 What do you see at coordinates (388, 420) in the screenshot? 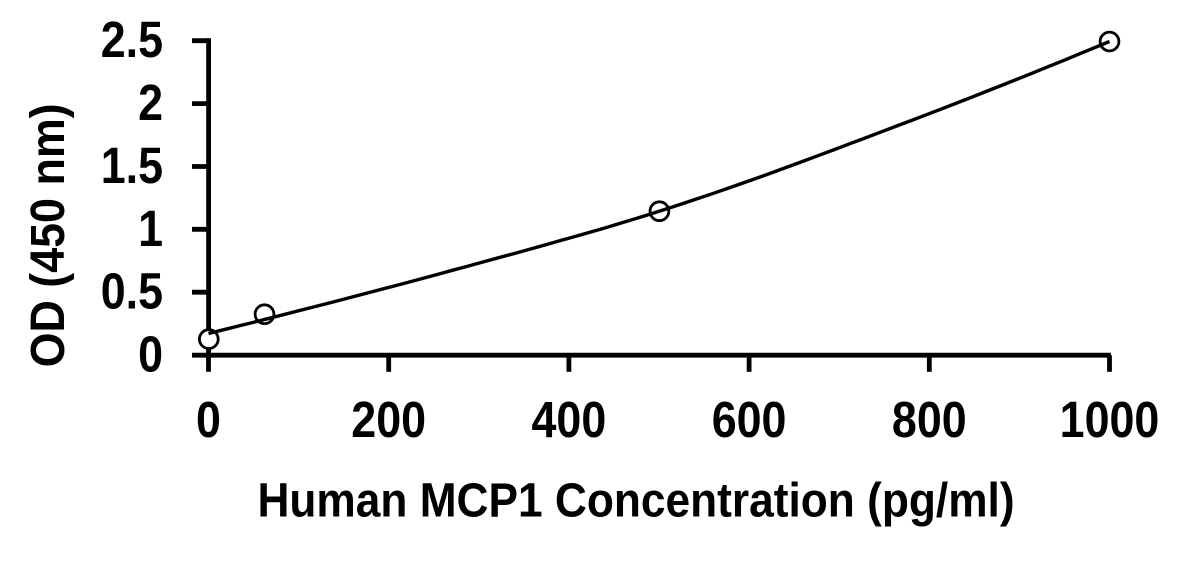
I see `svg-text: 200` at bounding box center [388, 420].